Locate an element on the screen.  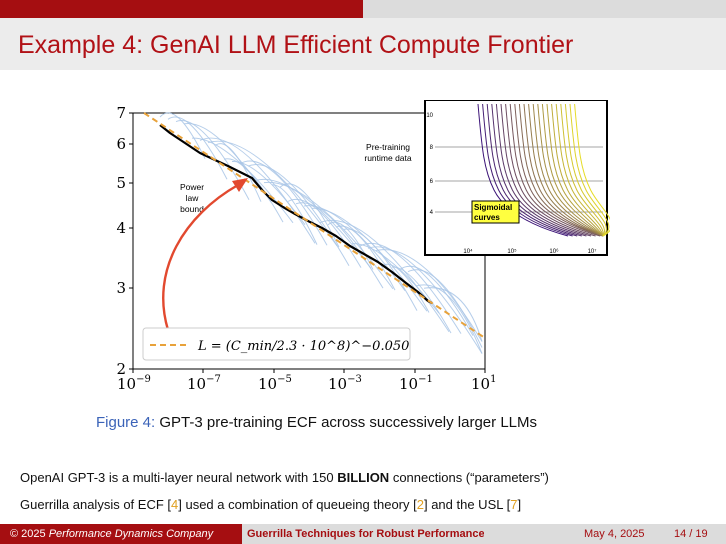
inset-x-tick: 10⁴ is located at coordinates (468, 251).